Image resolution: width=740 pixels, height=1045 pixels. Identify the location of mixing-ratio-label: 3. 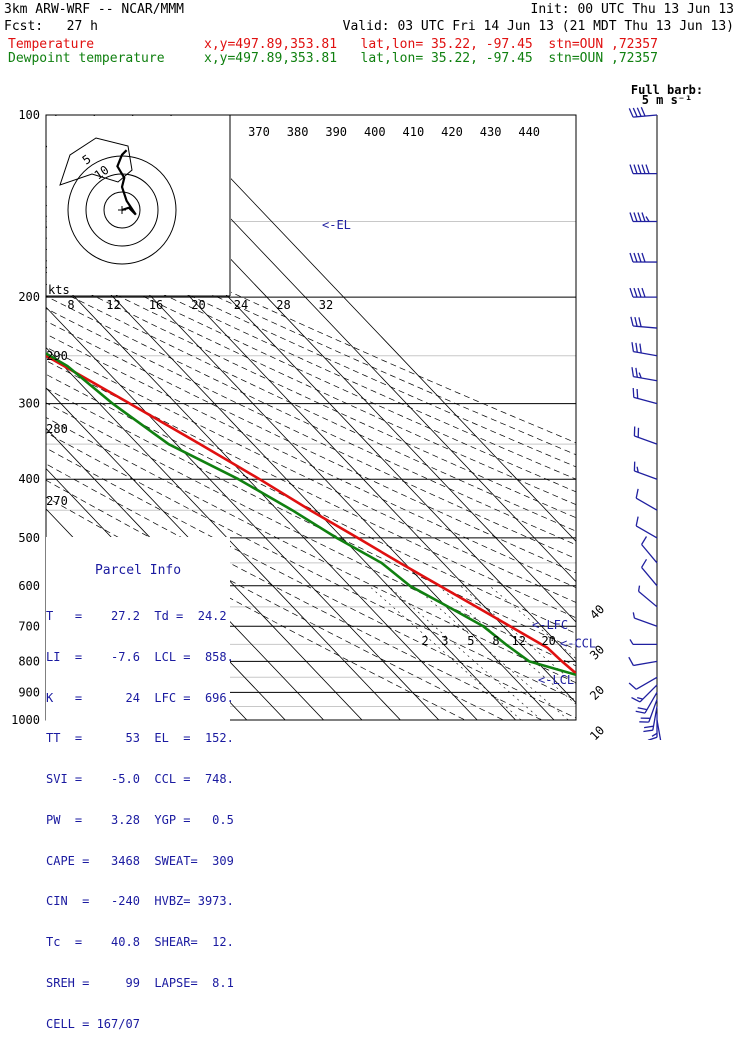
(444, 641).